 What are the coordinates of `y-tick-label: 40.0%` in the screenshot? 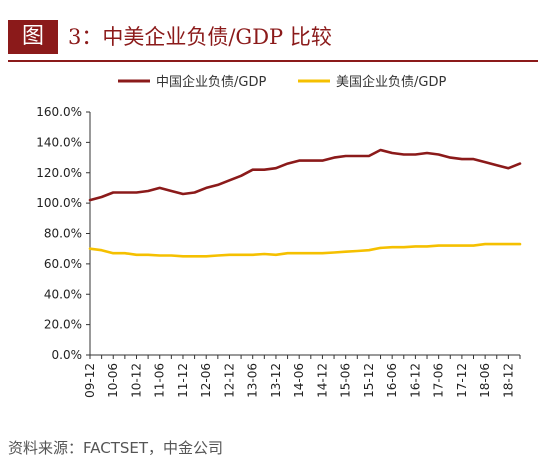 It's located at (63, 294).